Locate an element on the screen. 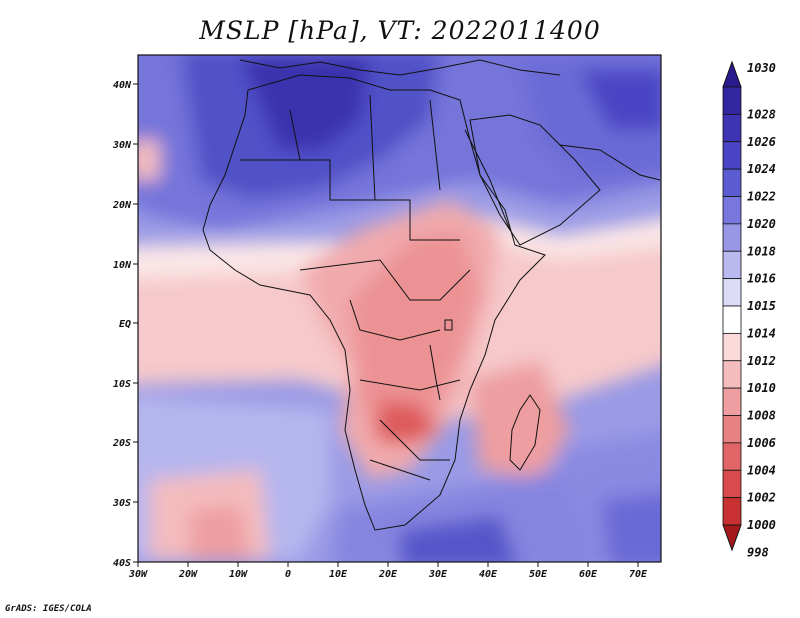  colorbar-label: 1024 is located at coordinates (761, 169).